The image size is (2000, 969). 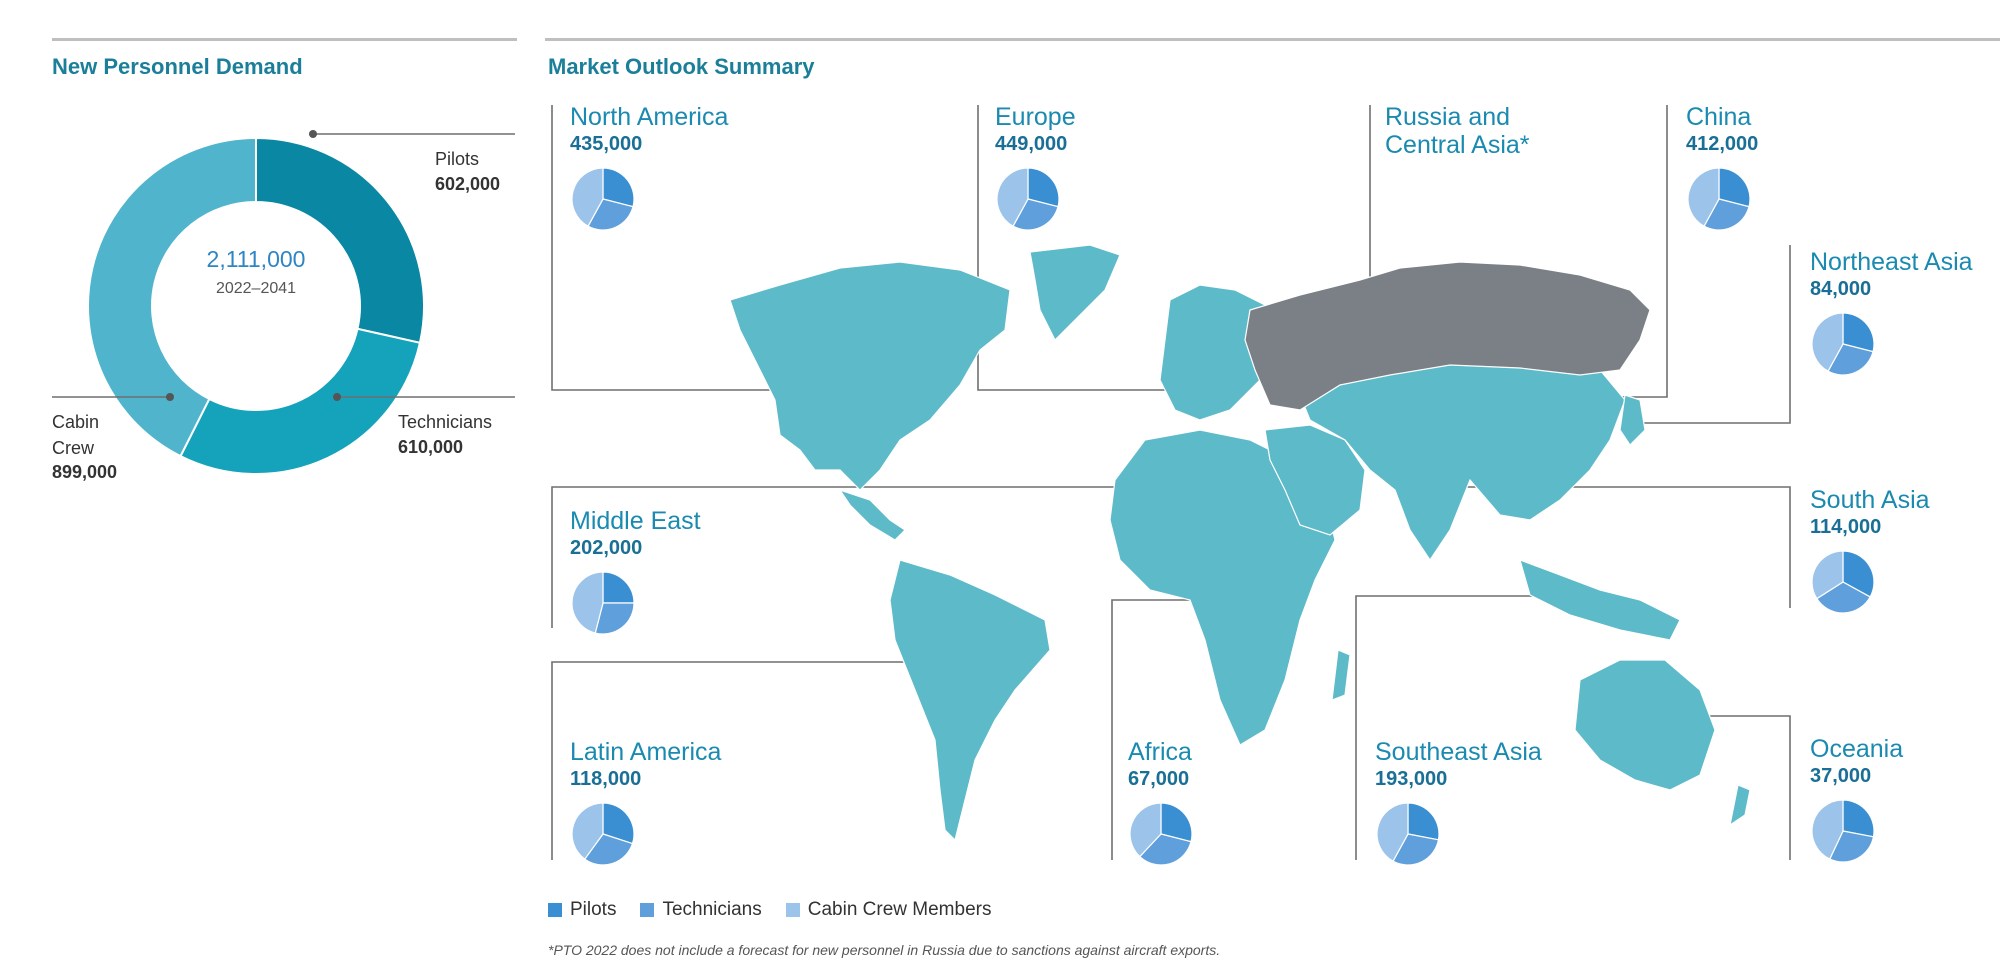 I want to click on map-madagascar, so click(x=1341, y=675).